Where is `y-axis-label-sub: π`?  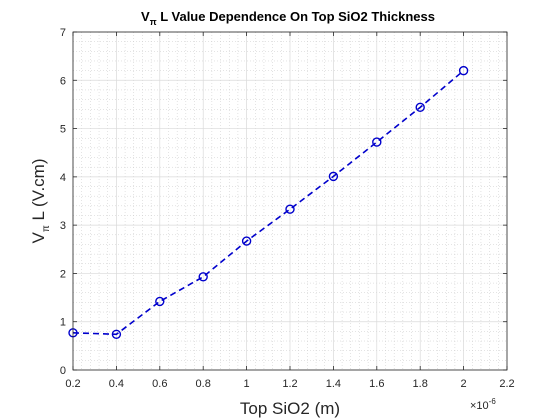
y-axis-label-sub: π is located at coordinates (46, 228).